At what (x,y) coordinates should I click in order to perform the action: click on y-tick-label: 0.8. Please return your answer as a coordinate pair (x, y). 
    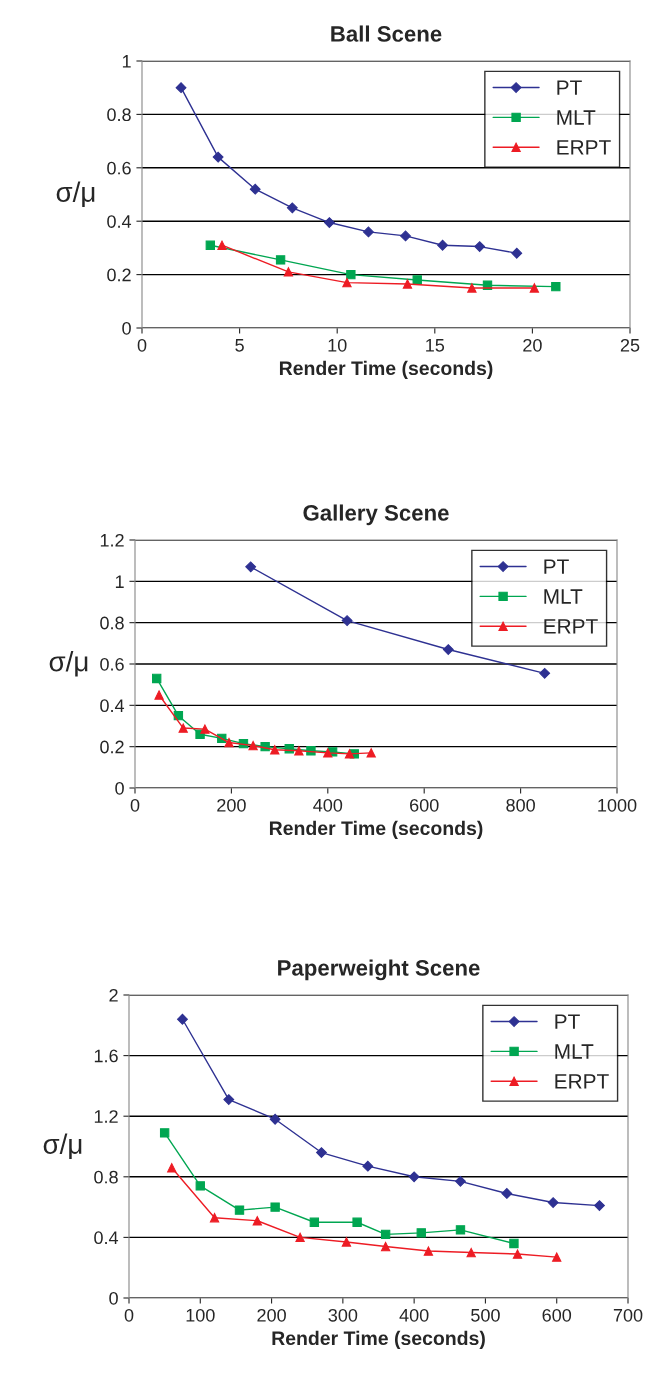
    Looking at the image, I should click on (112, 623).